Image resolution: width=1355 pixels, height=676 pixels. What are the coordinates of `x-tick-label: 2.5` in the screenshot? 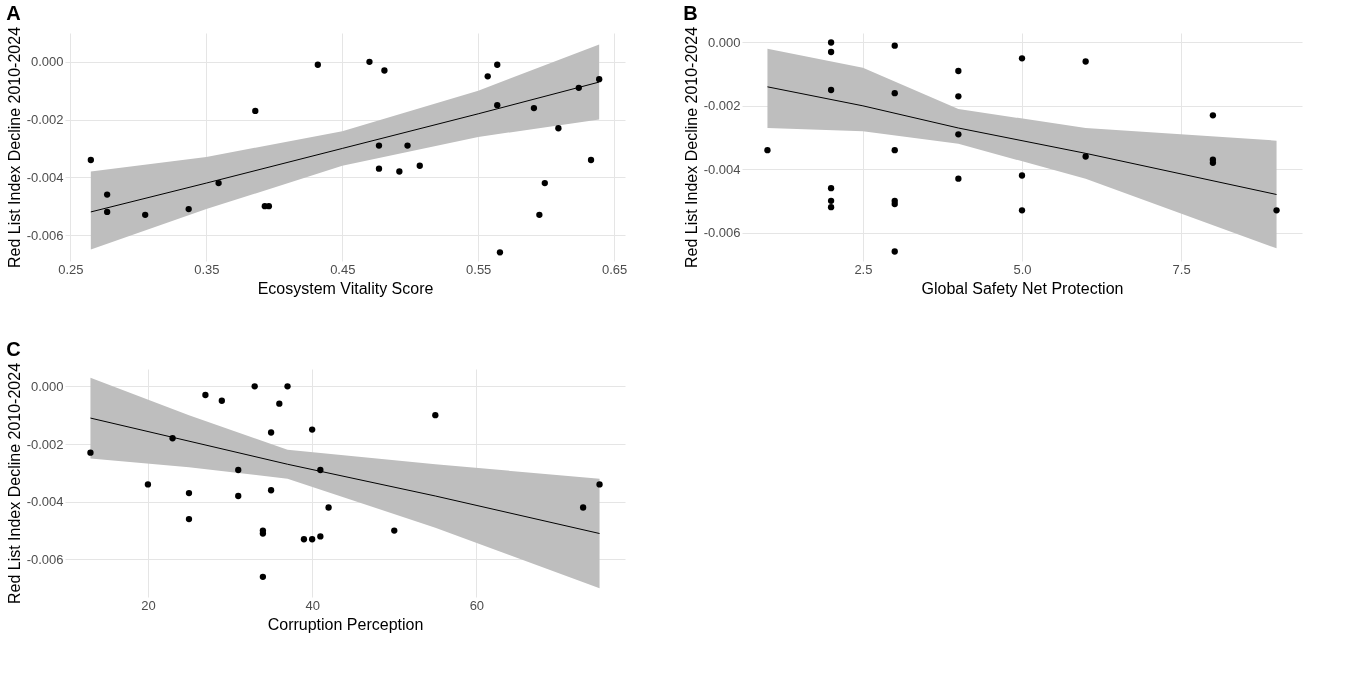 It's located at (863, 269).